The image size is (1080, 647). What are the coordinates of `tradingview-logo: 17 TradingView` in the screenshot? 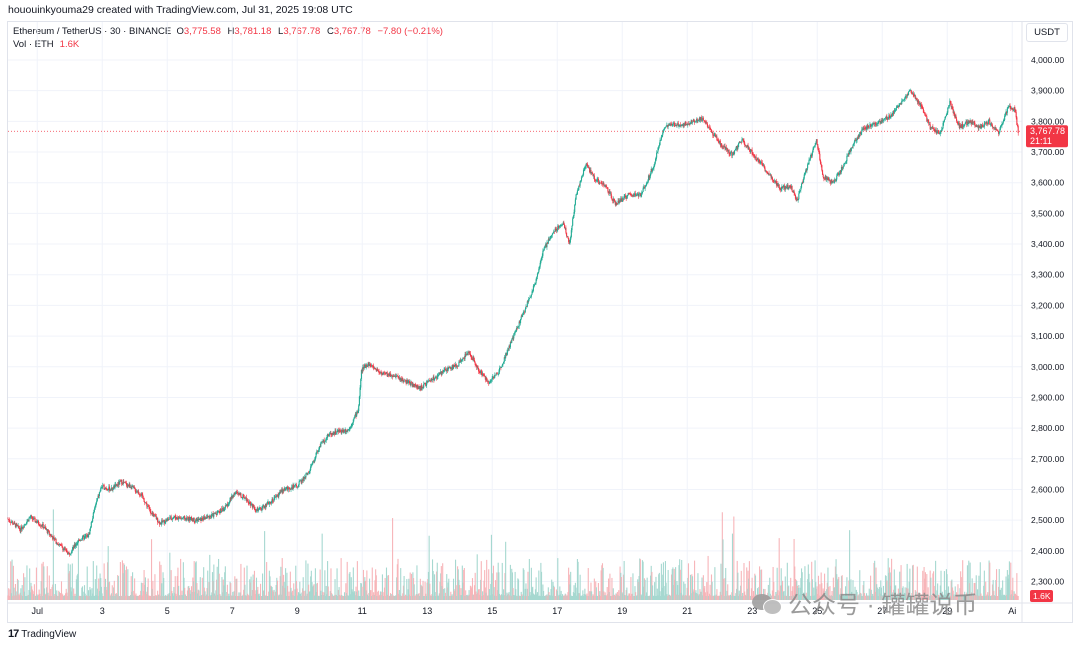 It's located at (42, 634).